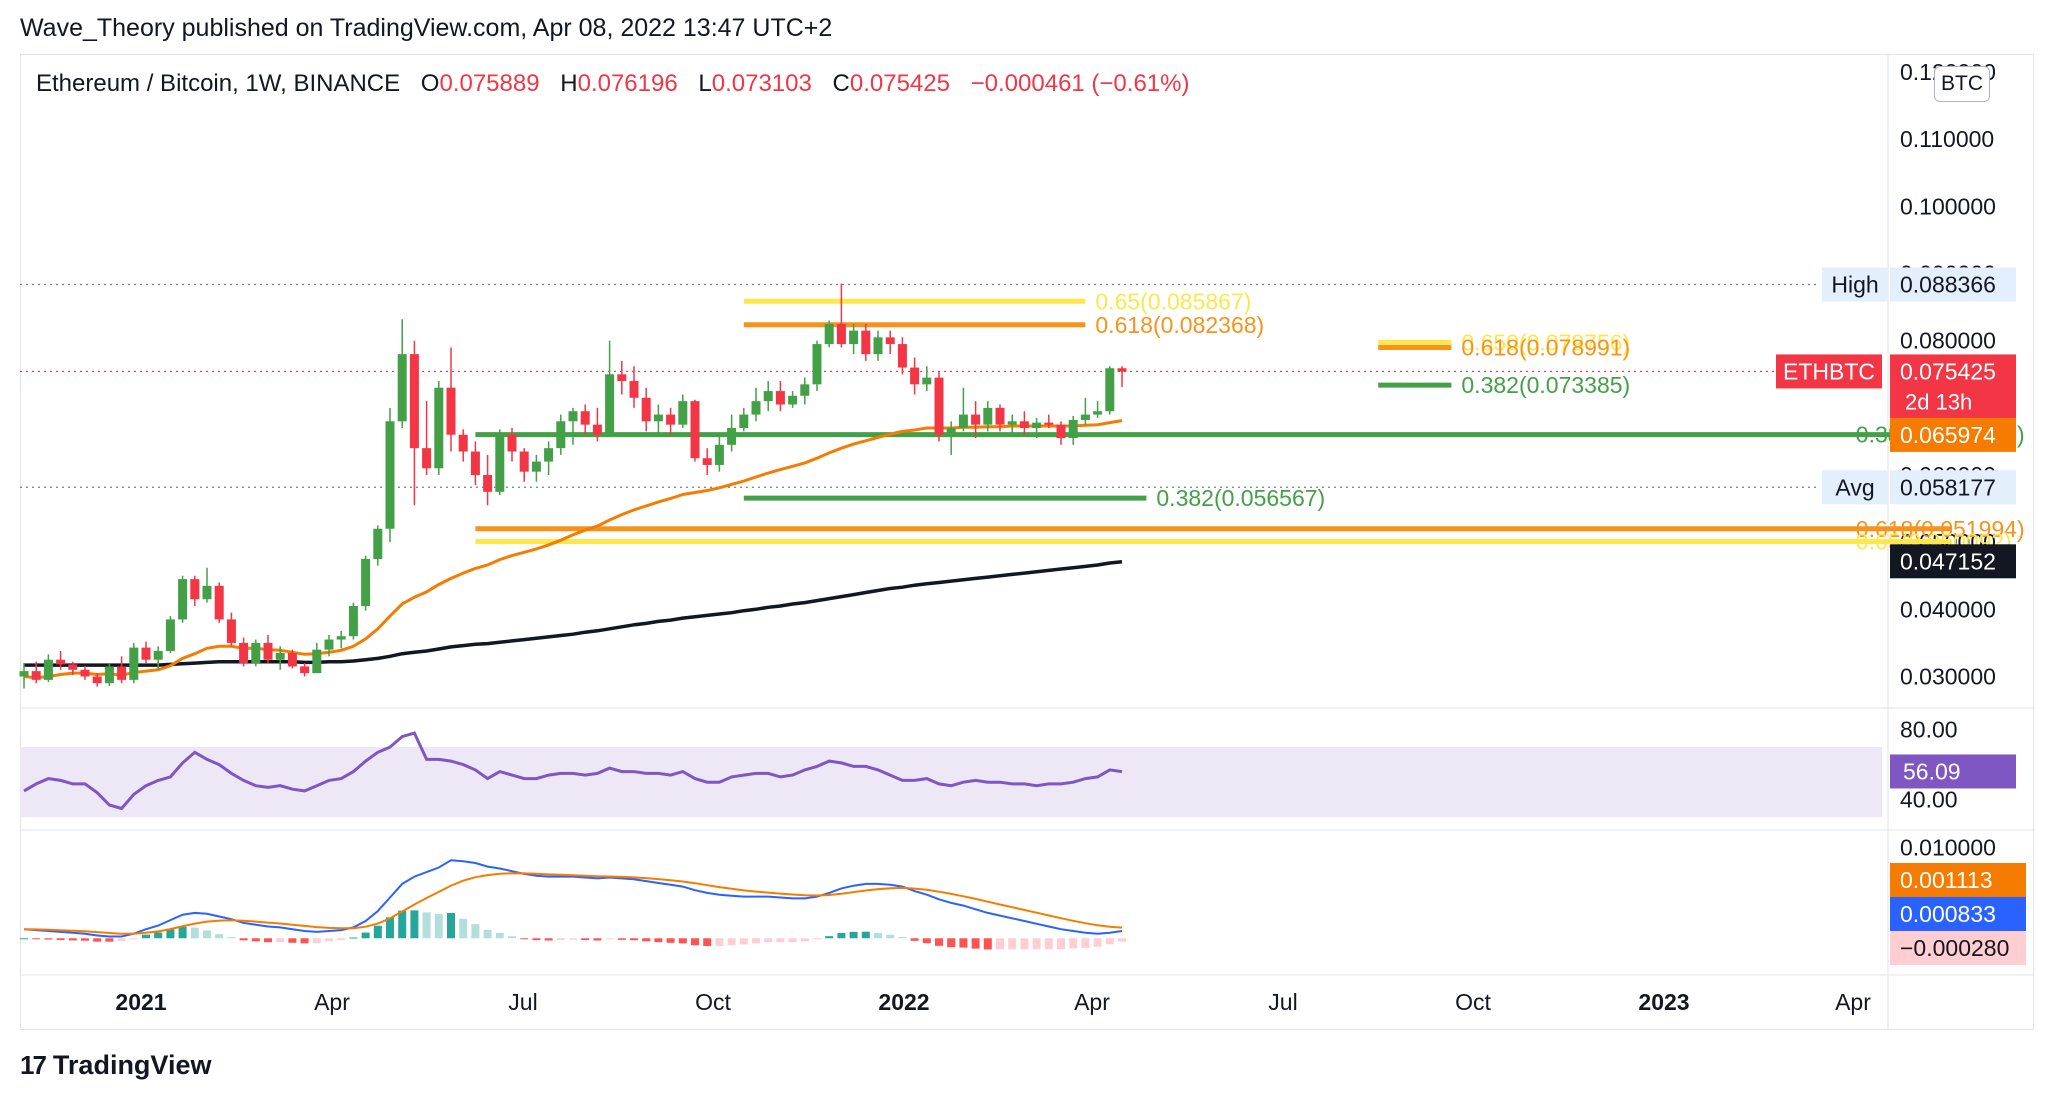  I want to click on time-axis-label: Oct, so click(713, 1002).